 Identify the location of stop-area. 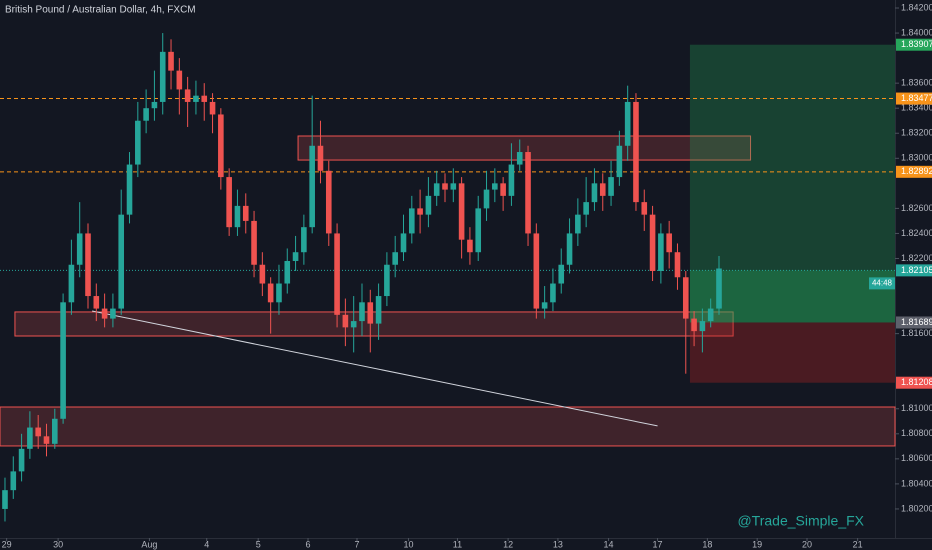
(792, 352).